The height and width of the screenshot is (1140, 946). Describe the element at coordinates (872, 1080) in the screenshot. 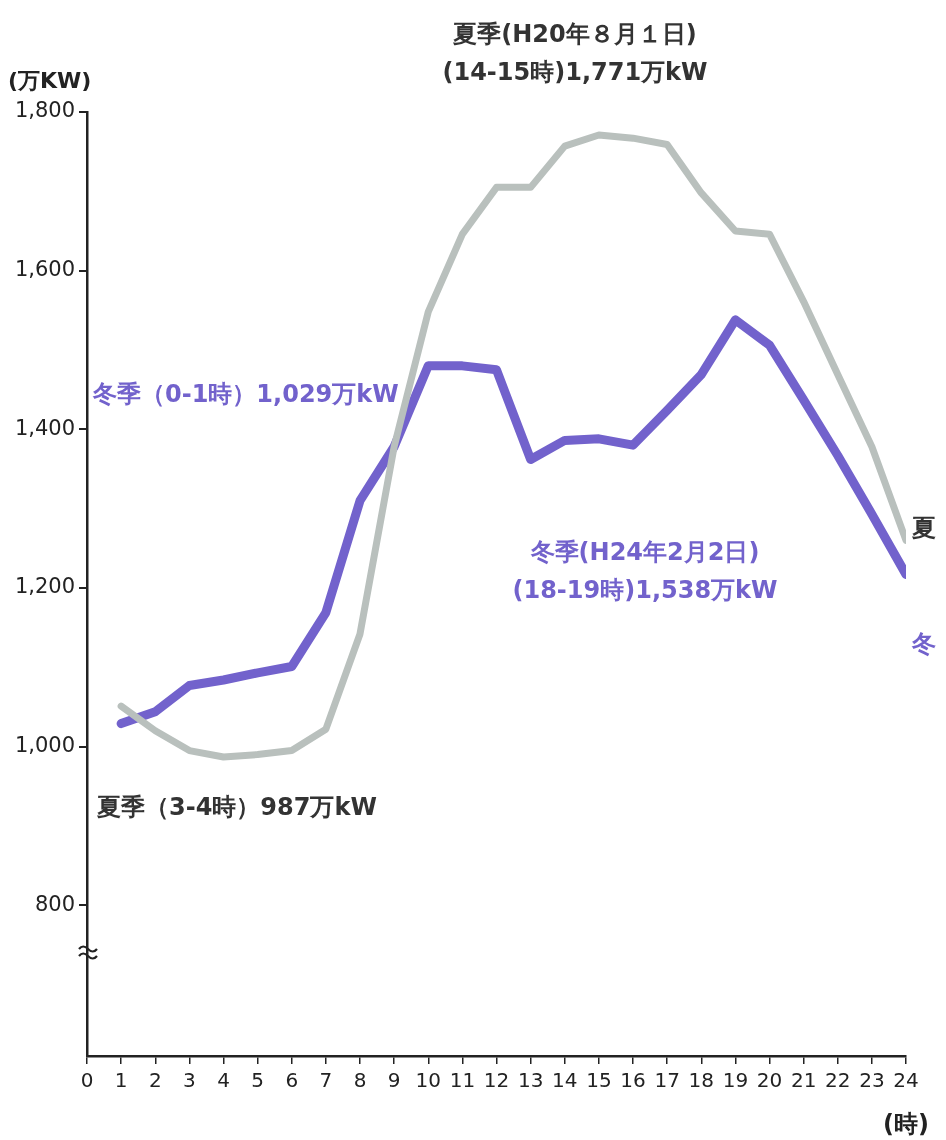

I see `x-tick-label: 23` at that location.